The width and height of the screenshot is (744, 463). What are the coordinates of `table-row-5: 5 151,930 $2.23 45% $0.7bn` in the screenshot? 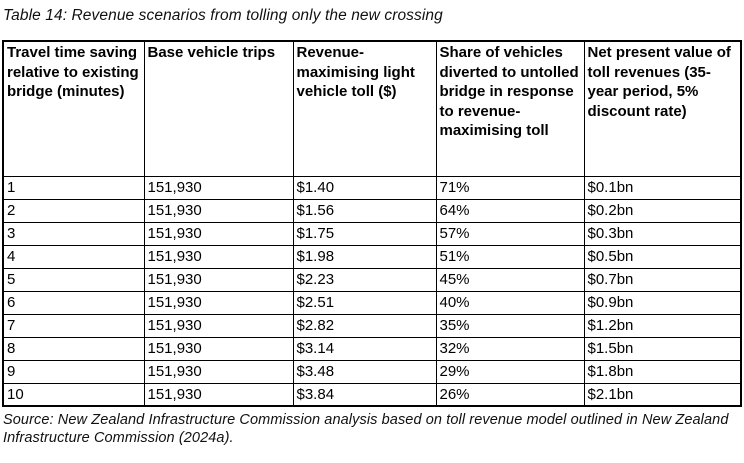 It's located at (372, 279).